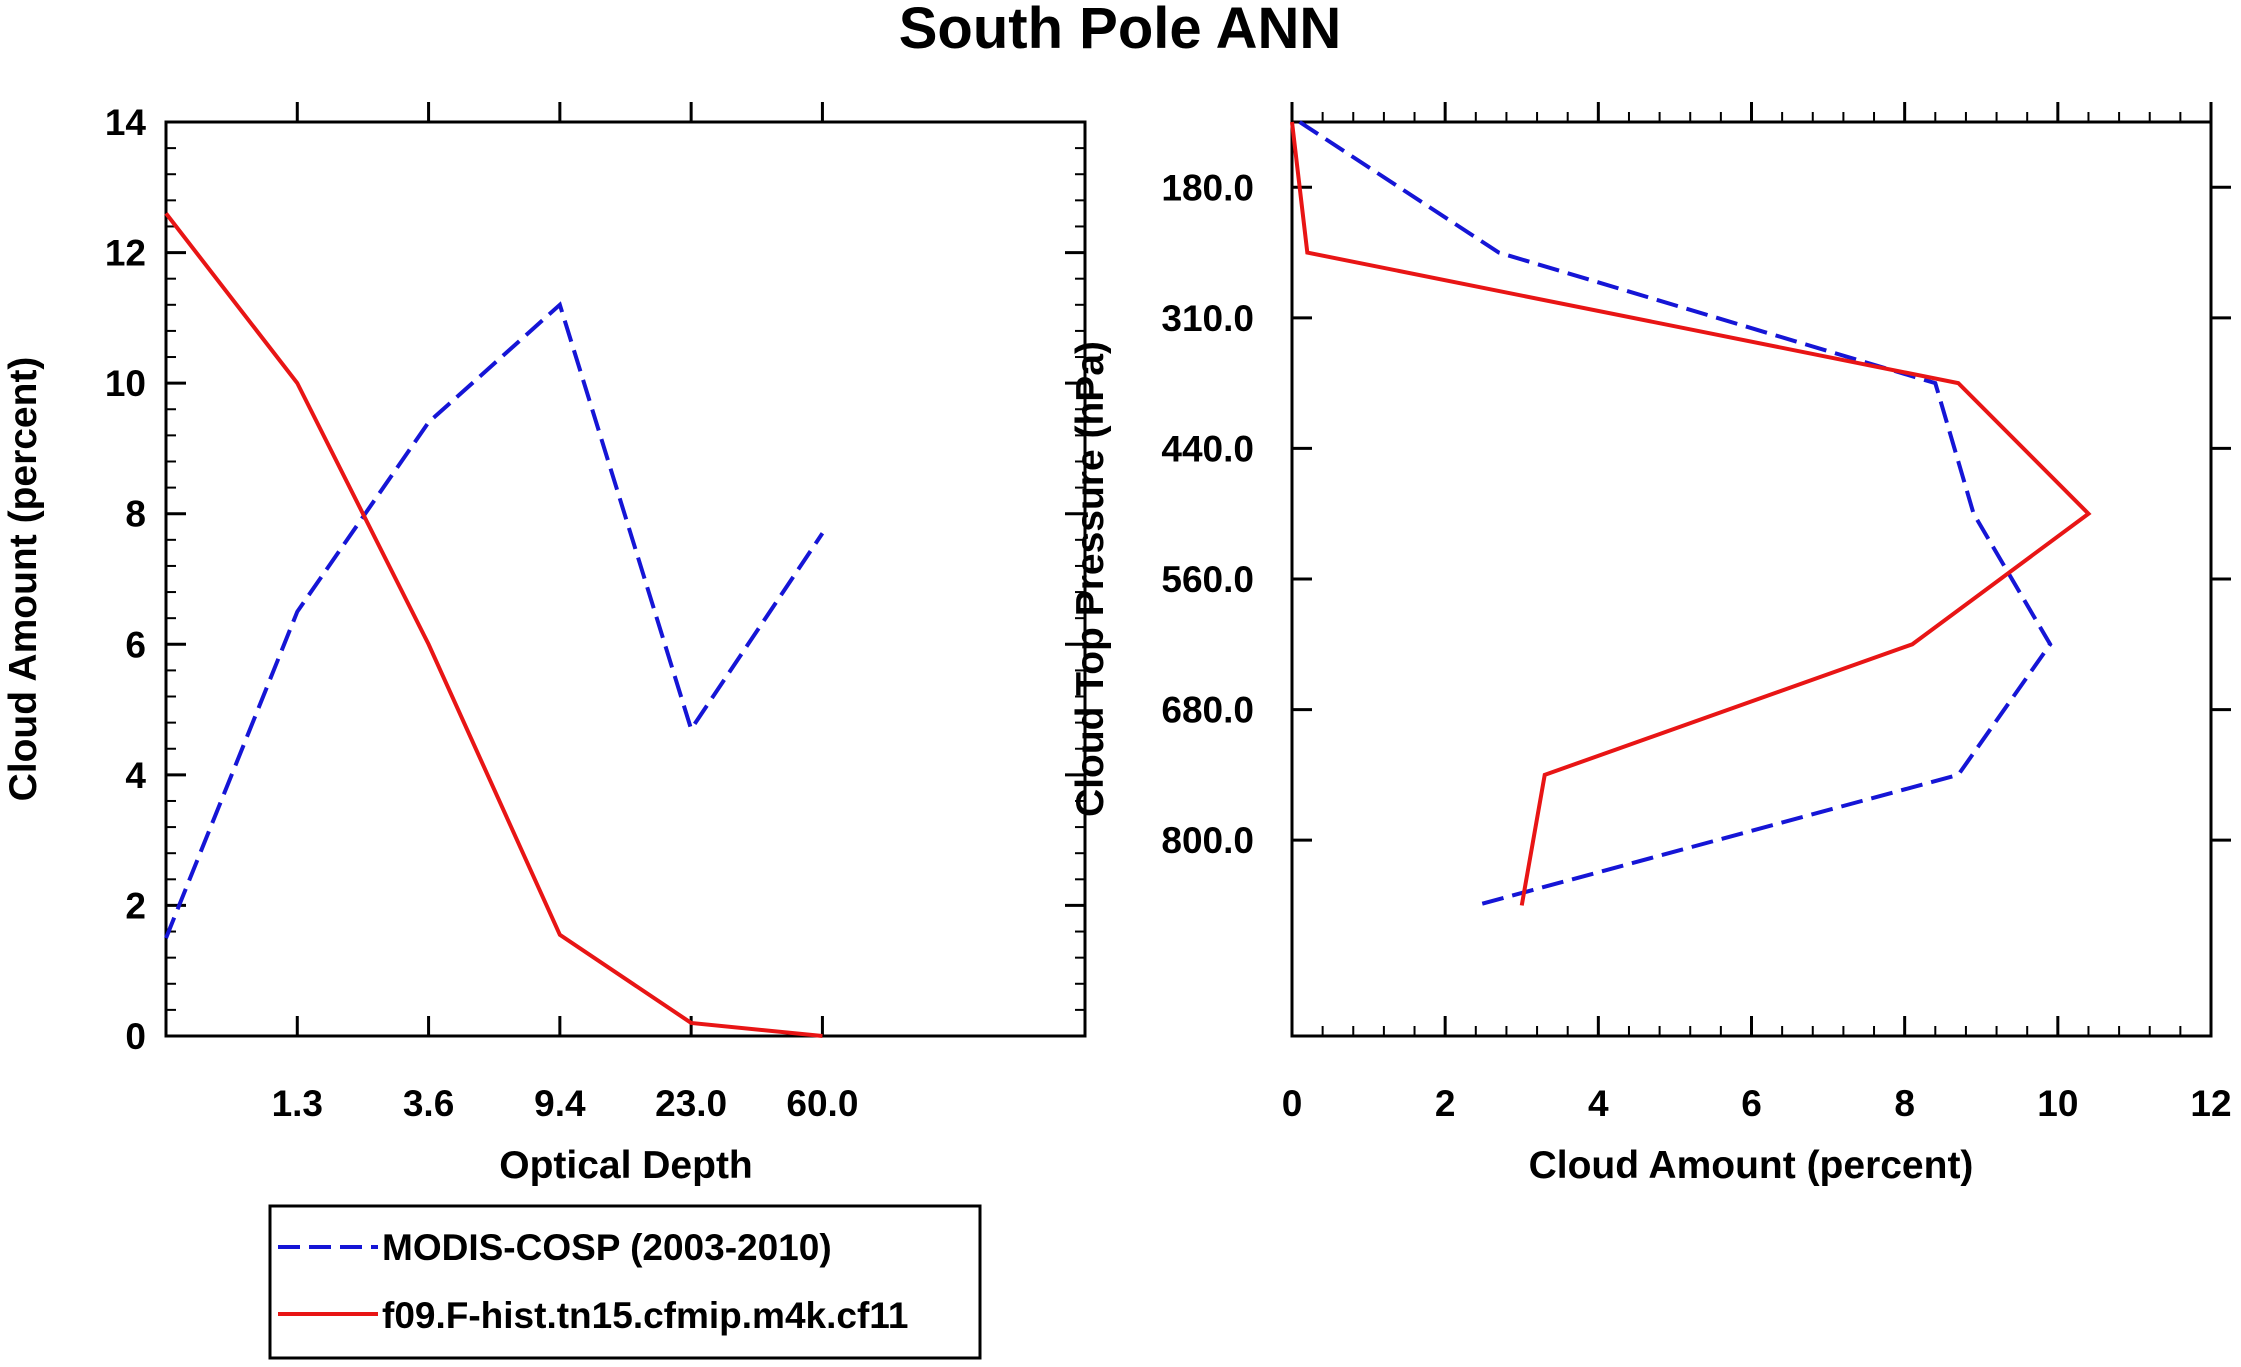  What do you see at coordinates (297, 1103) in the screenshot?
I see `x-tick-label: 1.3` at bounding box center [297, 1103].